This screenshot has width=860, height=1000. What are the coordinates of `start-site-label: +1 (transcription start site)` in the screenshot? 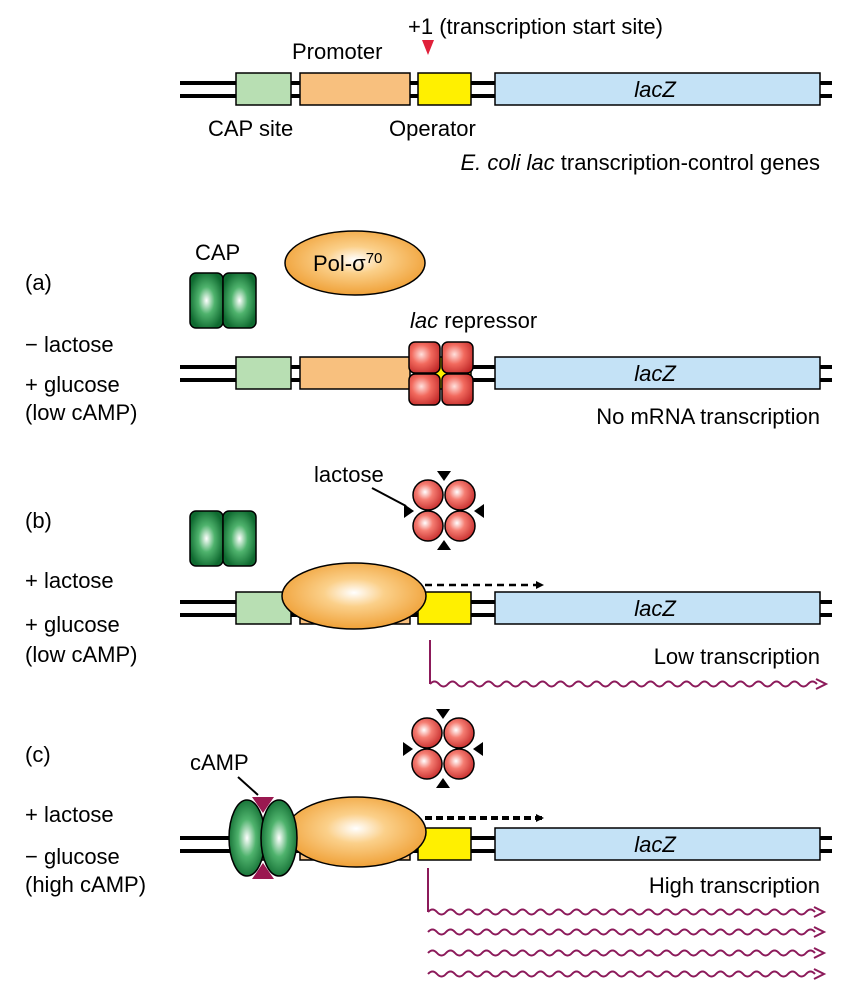 It's located at (535, 26).